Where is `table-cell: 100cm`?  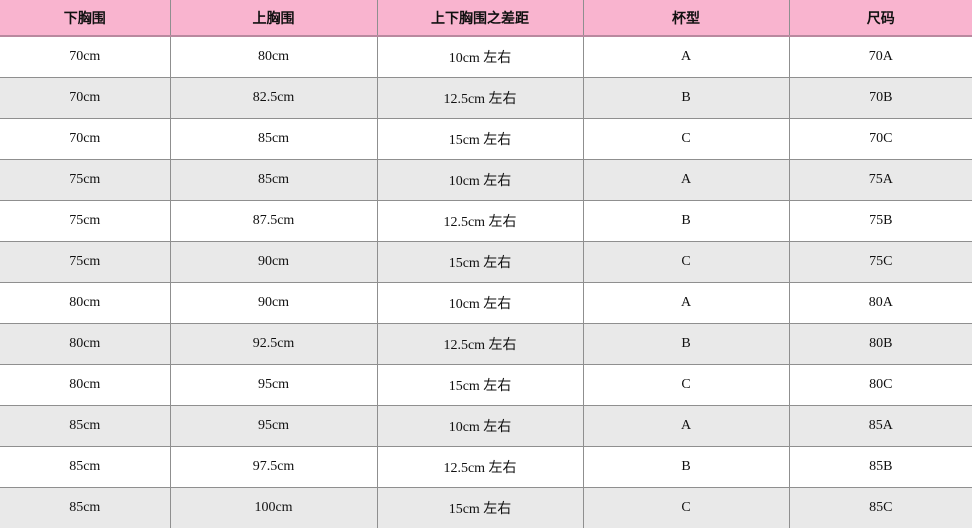 table-cell: 100cm is located at coordinates (273, 507).